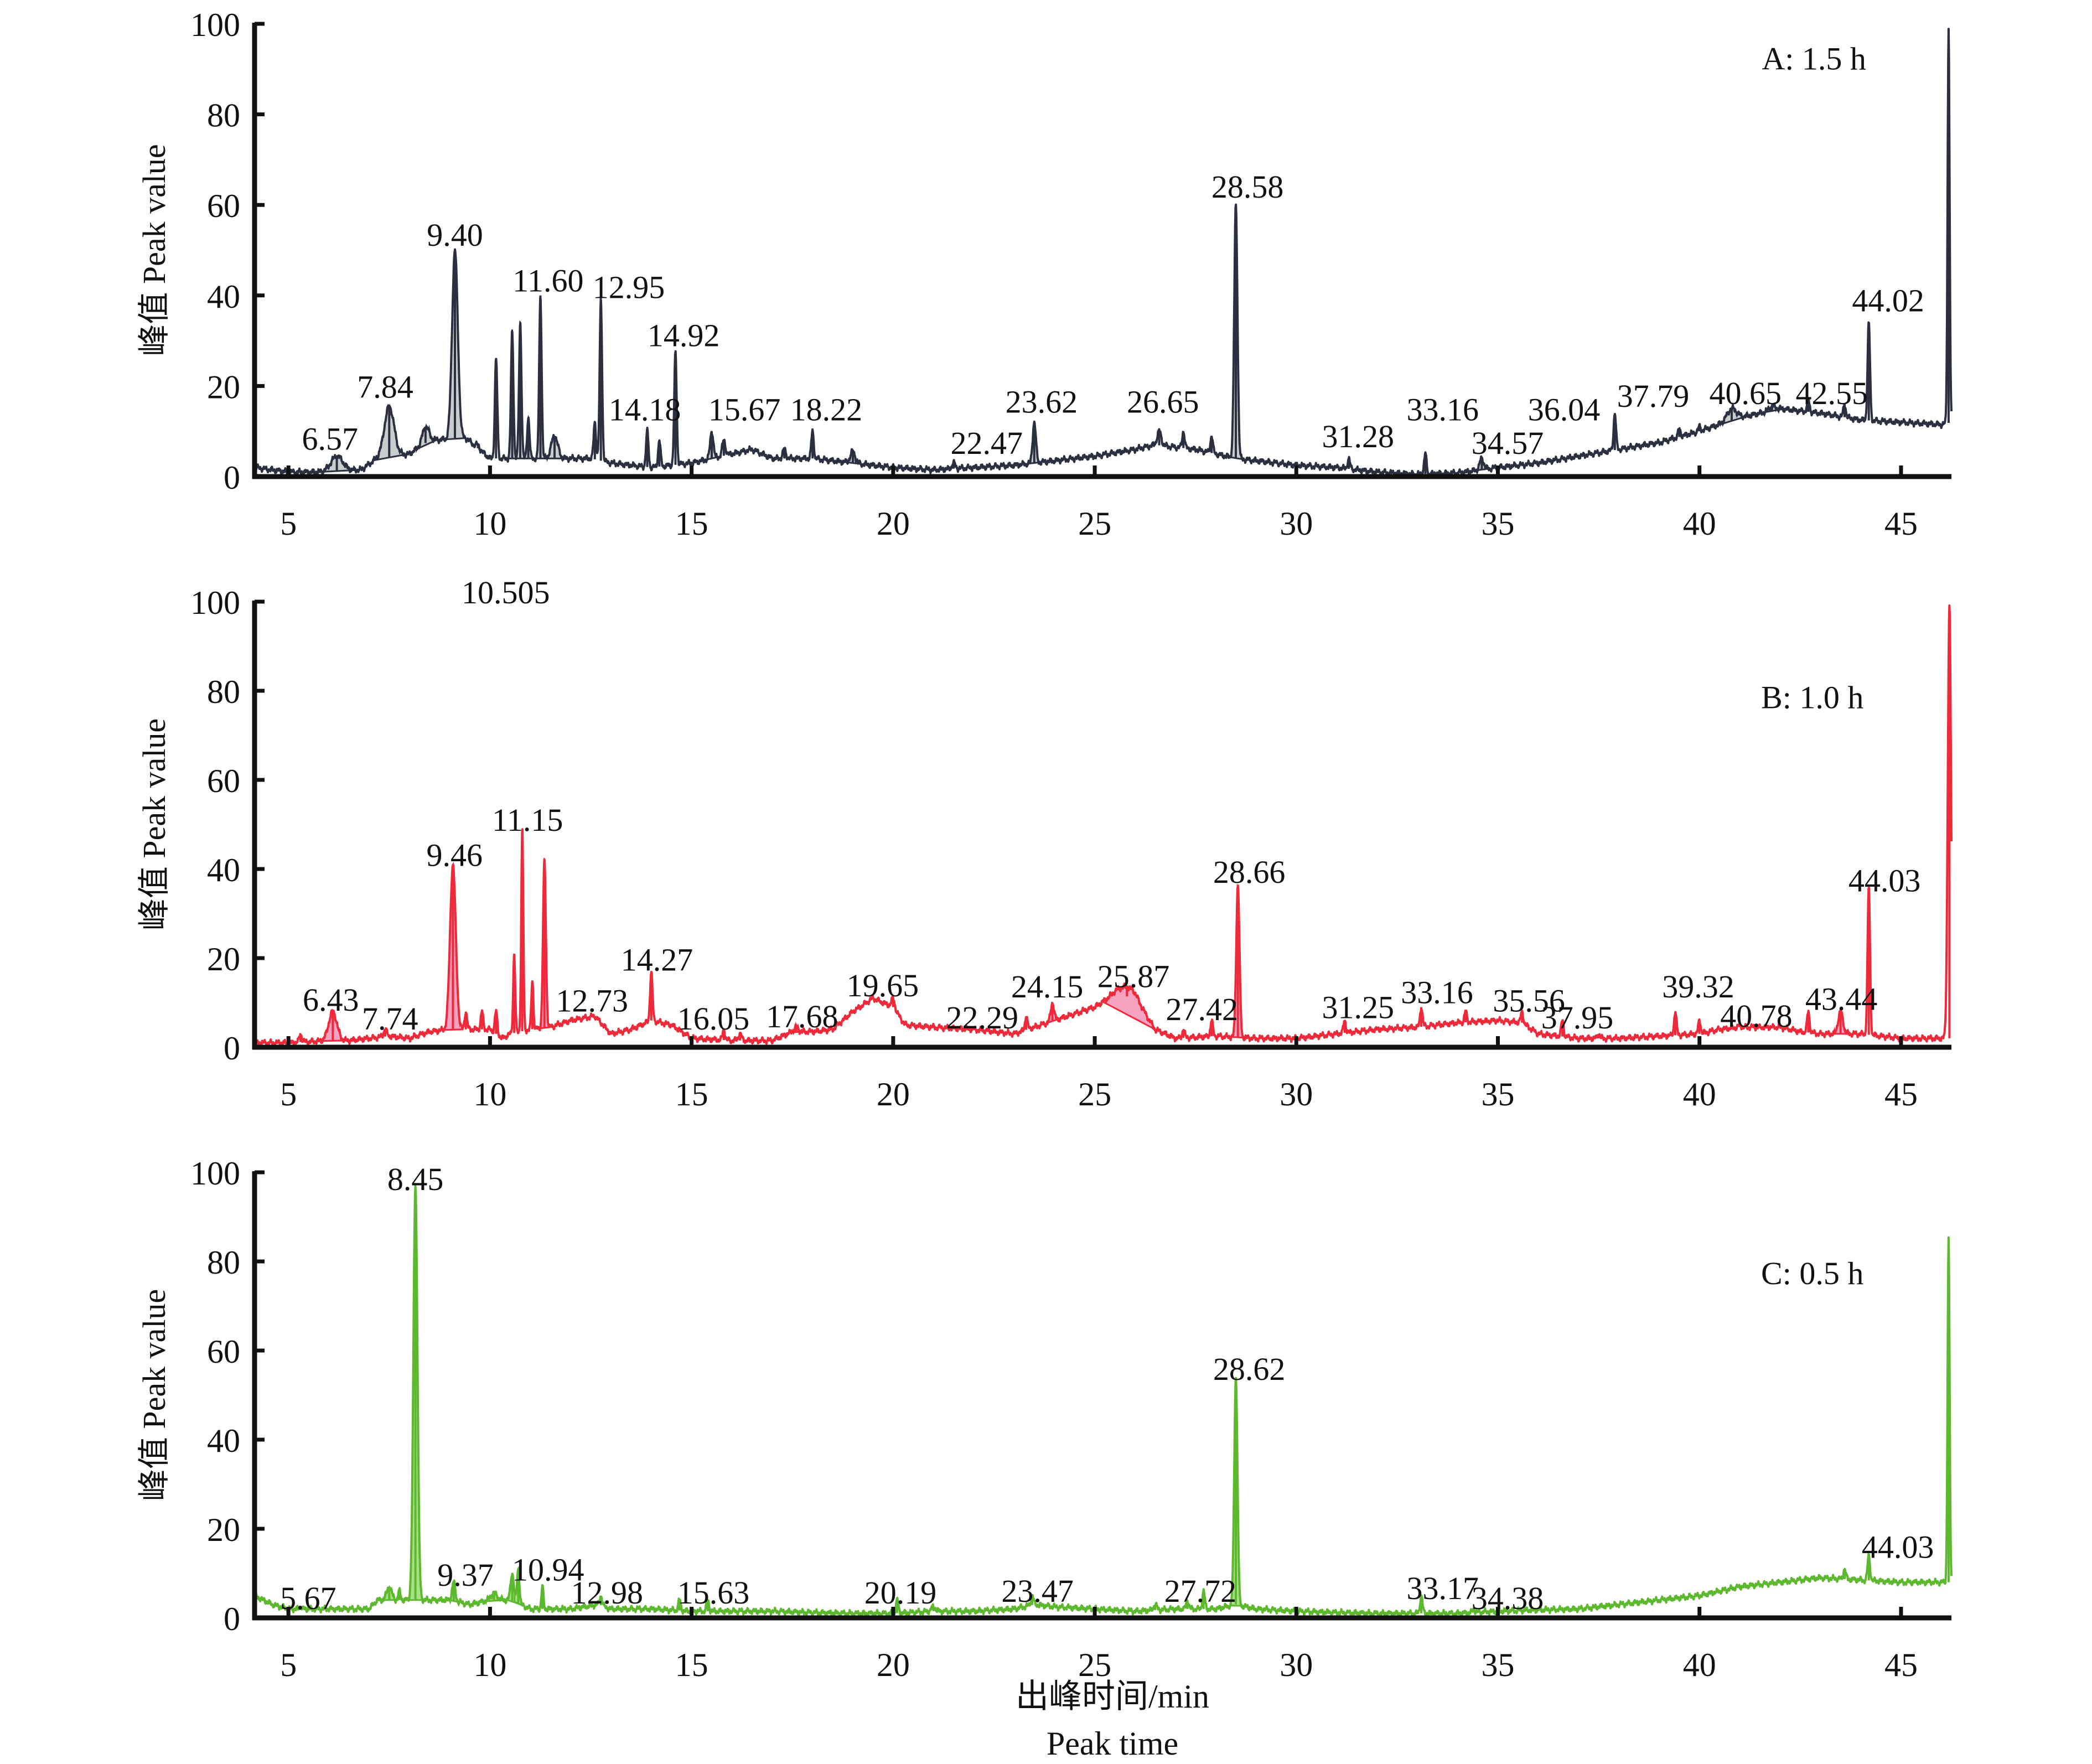  What do you see at coordinates (645, 410) in the screenshot?
I see `peak-label: 14.18` at bounding box center [645, 410].